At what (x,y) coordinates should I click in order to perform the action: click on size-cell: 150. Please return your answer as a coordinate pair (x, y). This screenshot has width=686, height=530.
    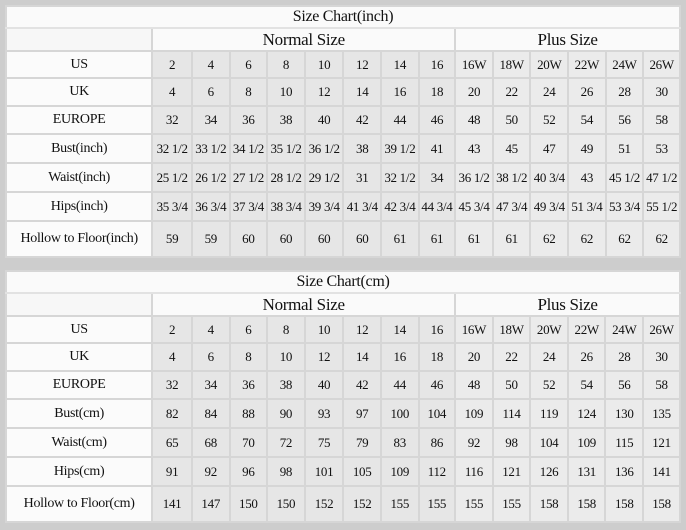
    Looking at the image, I should click on (248, 504).